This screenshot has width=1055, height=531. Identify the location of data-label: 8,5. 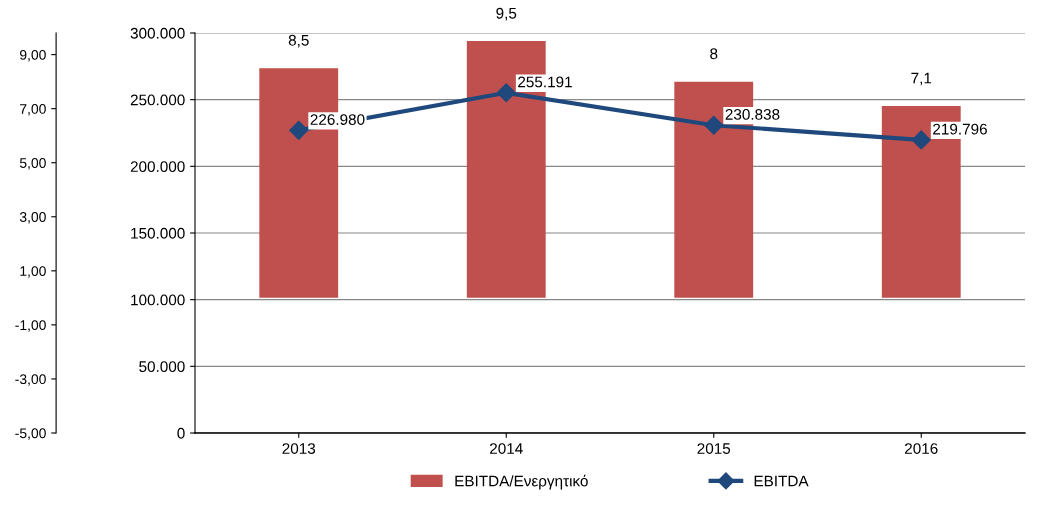
(298, 41).